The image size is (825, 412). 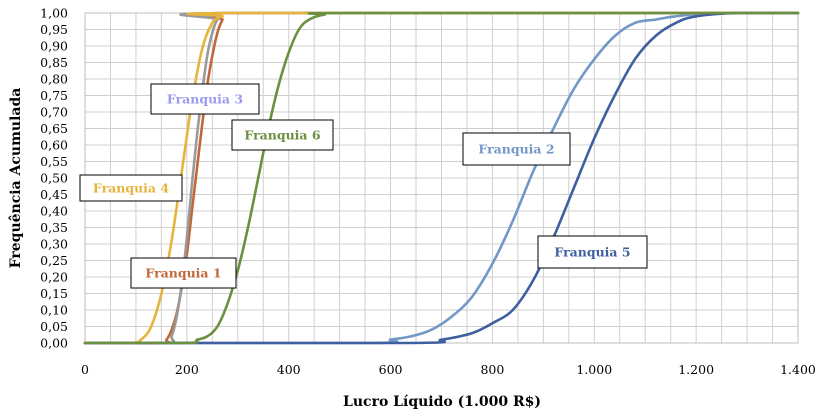 I want to click on y-tick-label: 0,55, so click(x=54, y=161).